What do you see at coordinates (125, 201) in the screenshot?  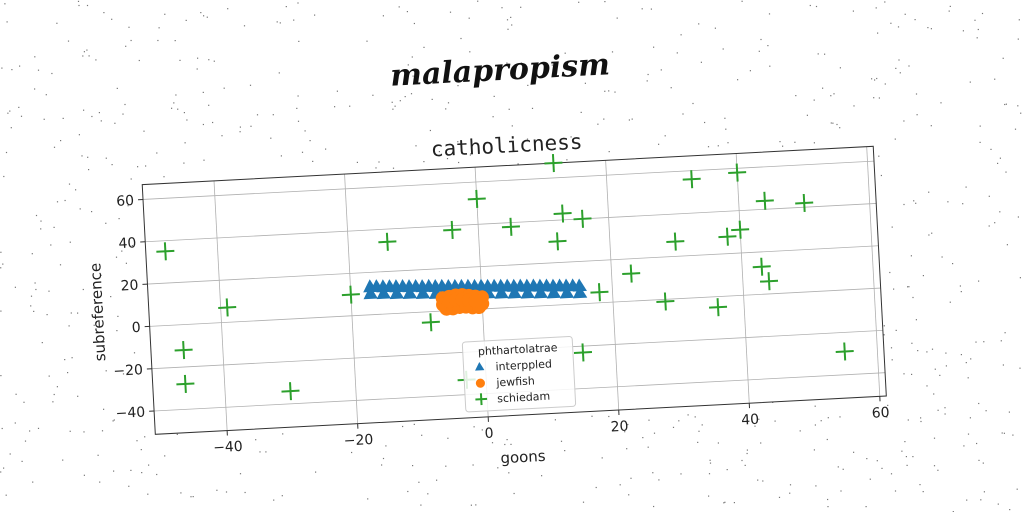 I see `y-tick-label: 60` at bounding box center [125, 201].